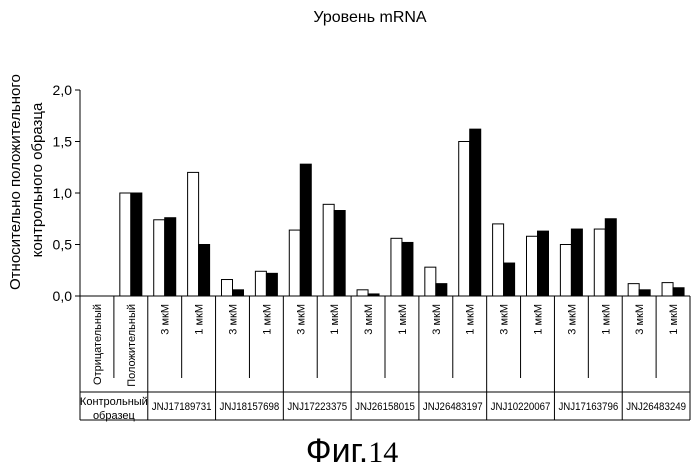 Image resolution: width=699 pixels, height=470 pixels. I want to click on x-group-label: JNJ17223375, so click(317, 407).